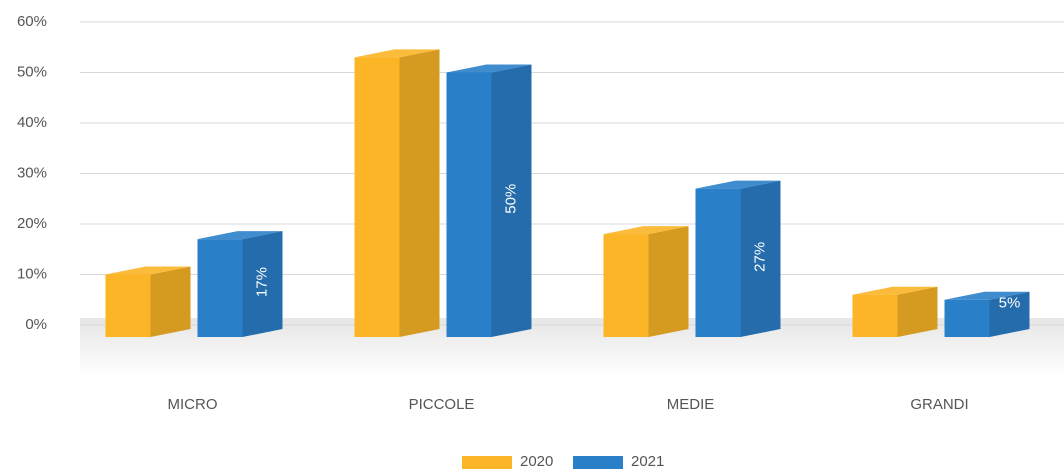  What do you see at coordinates (32, 71) in the screenshot?
I see `y-tick-label: 50%` at bounding box center [32, 71].